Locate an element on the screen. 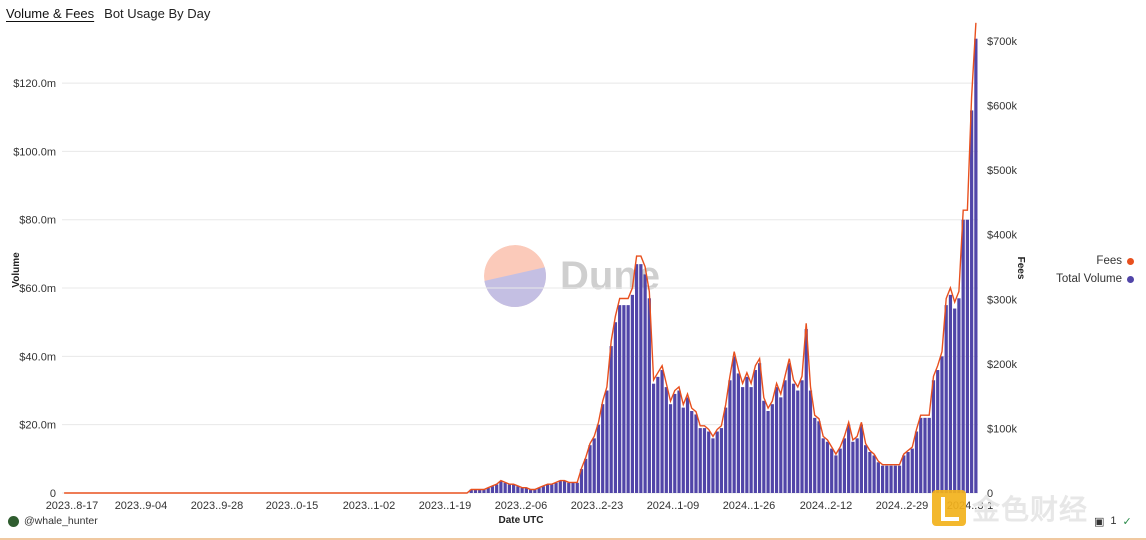 This screenshot has width=1146, height=540. check-icon: ✓ is located at coordinates (1127, 522).